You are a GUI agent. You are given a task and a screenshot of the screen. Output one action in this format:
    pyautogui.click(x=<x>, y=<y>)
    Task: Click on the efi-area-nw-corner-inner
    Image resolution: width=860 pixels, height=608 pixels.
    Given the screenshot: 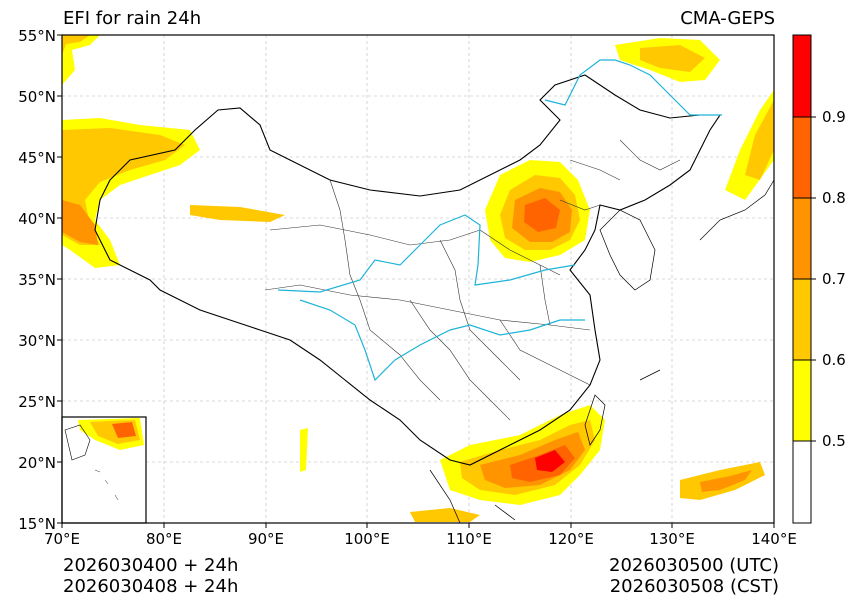 What is the action you would take?
    pyautogui.click(x=76, y=45)
    